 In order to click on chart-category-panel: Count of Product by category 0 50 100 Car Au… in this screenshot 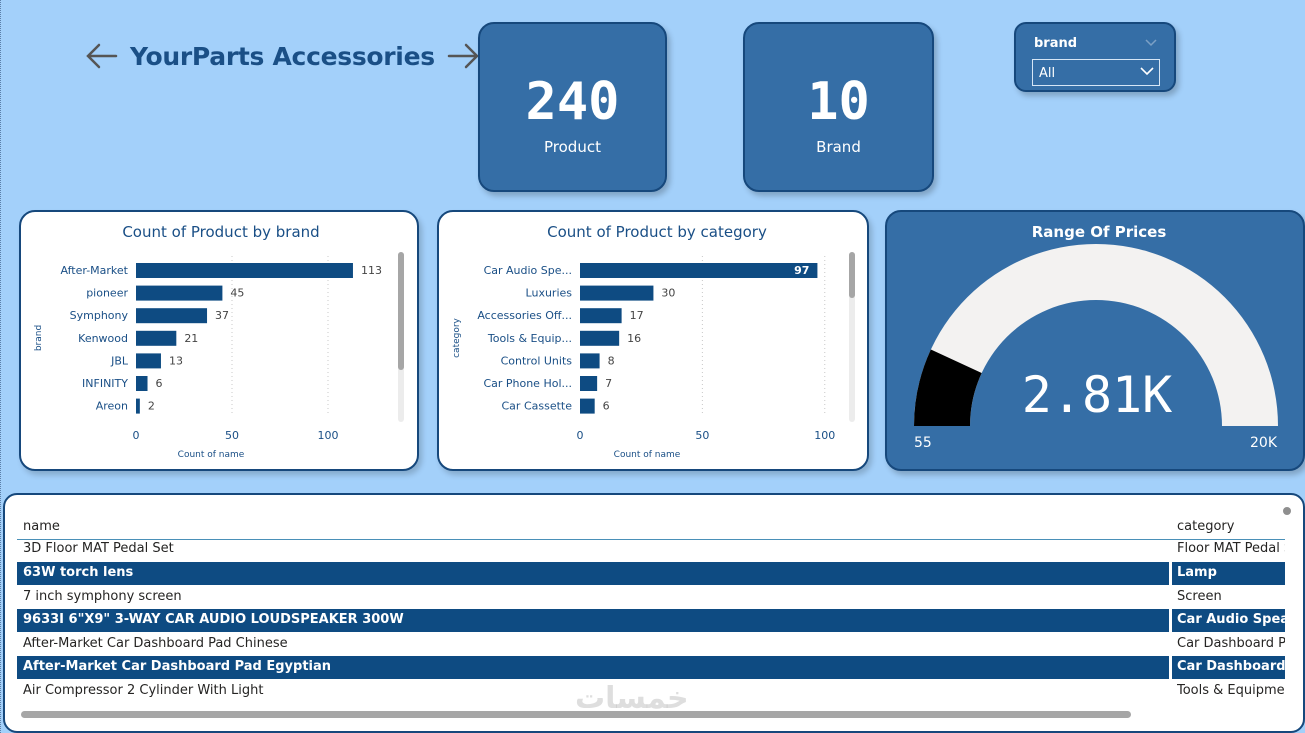, I will do `click(653, 340)`.